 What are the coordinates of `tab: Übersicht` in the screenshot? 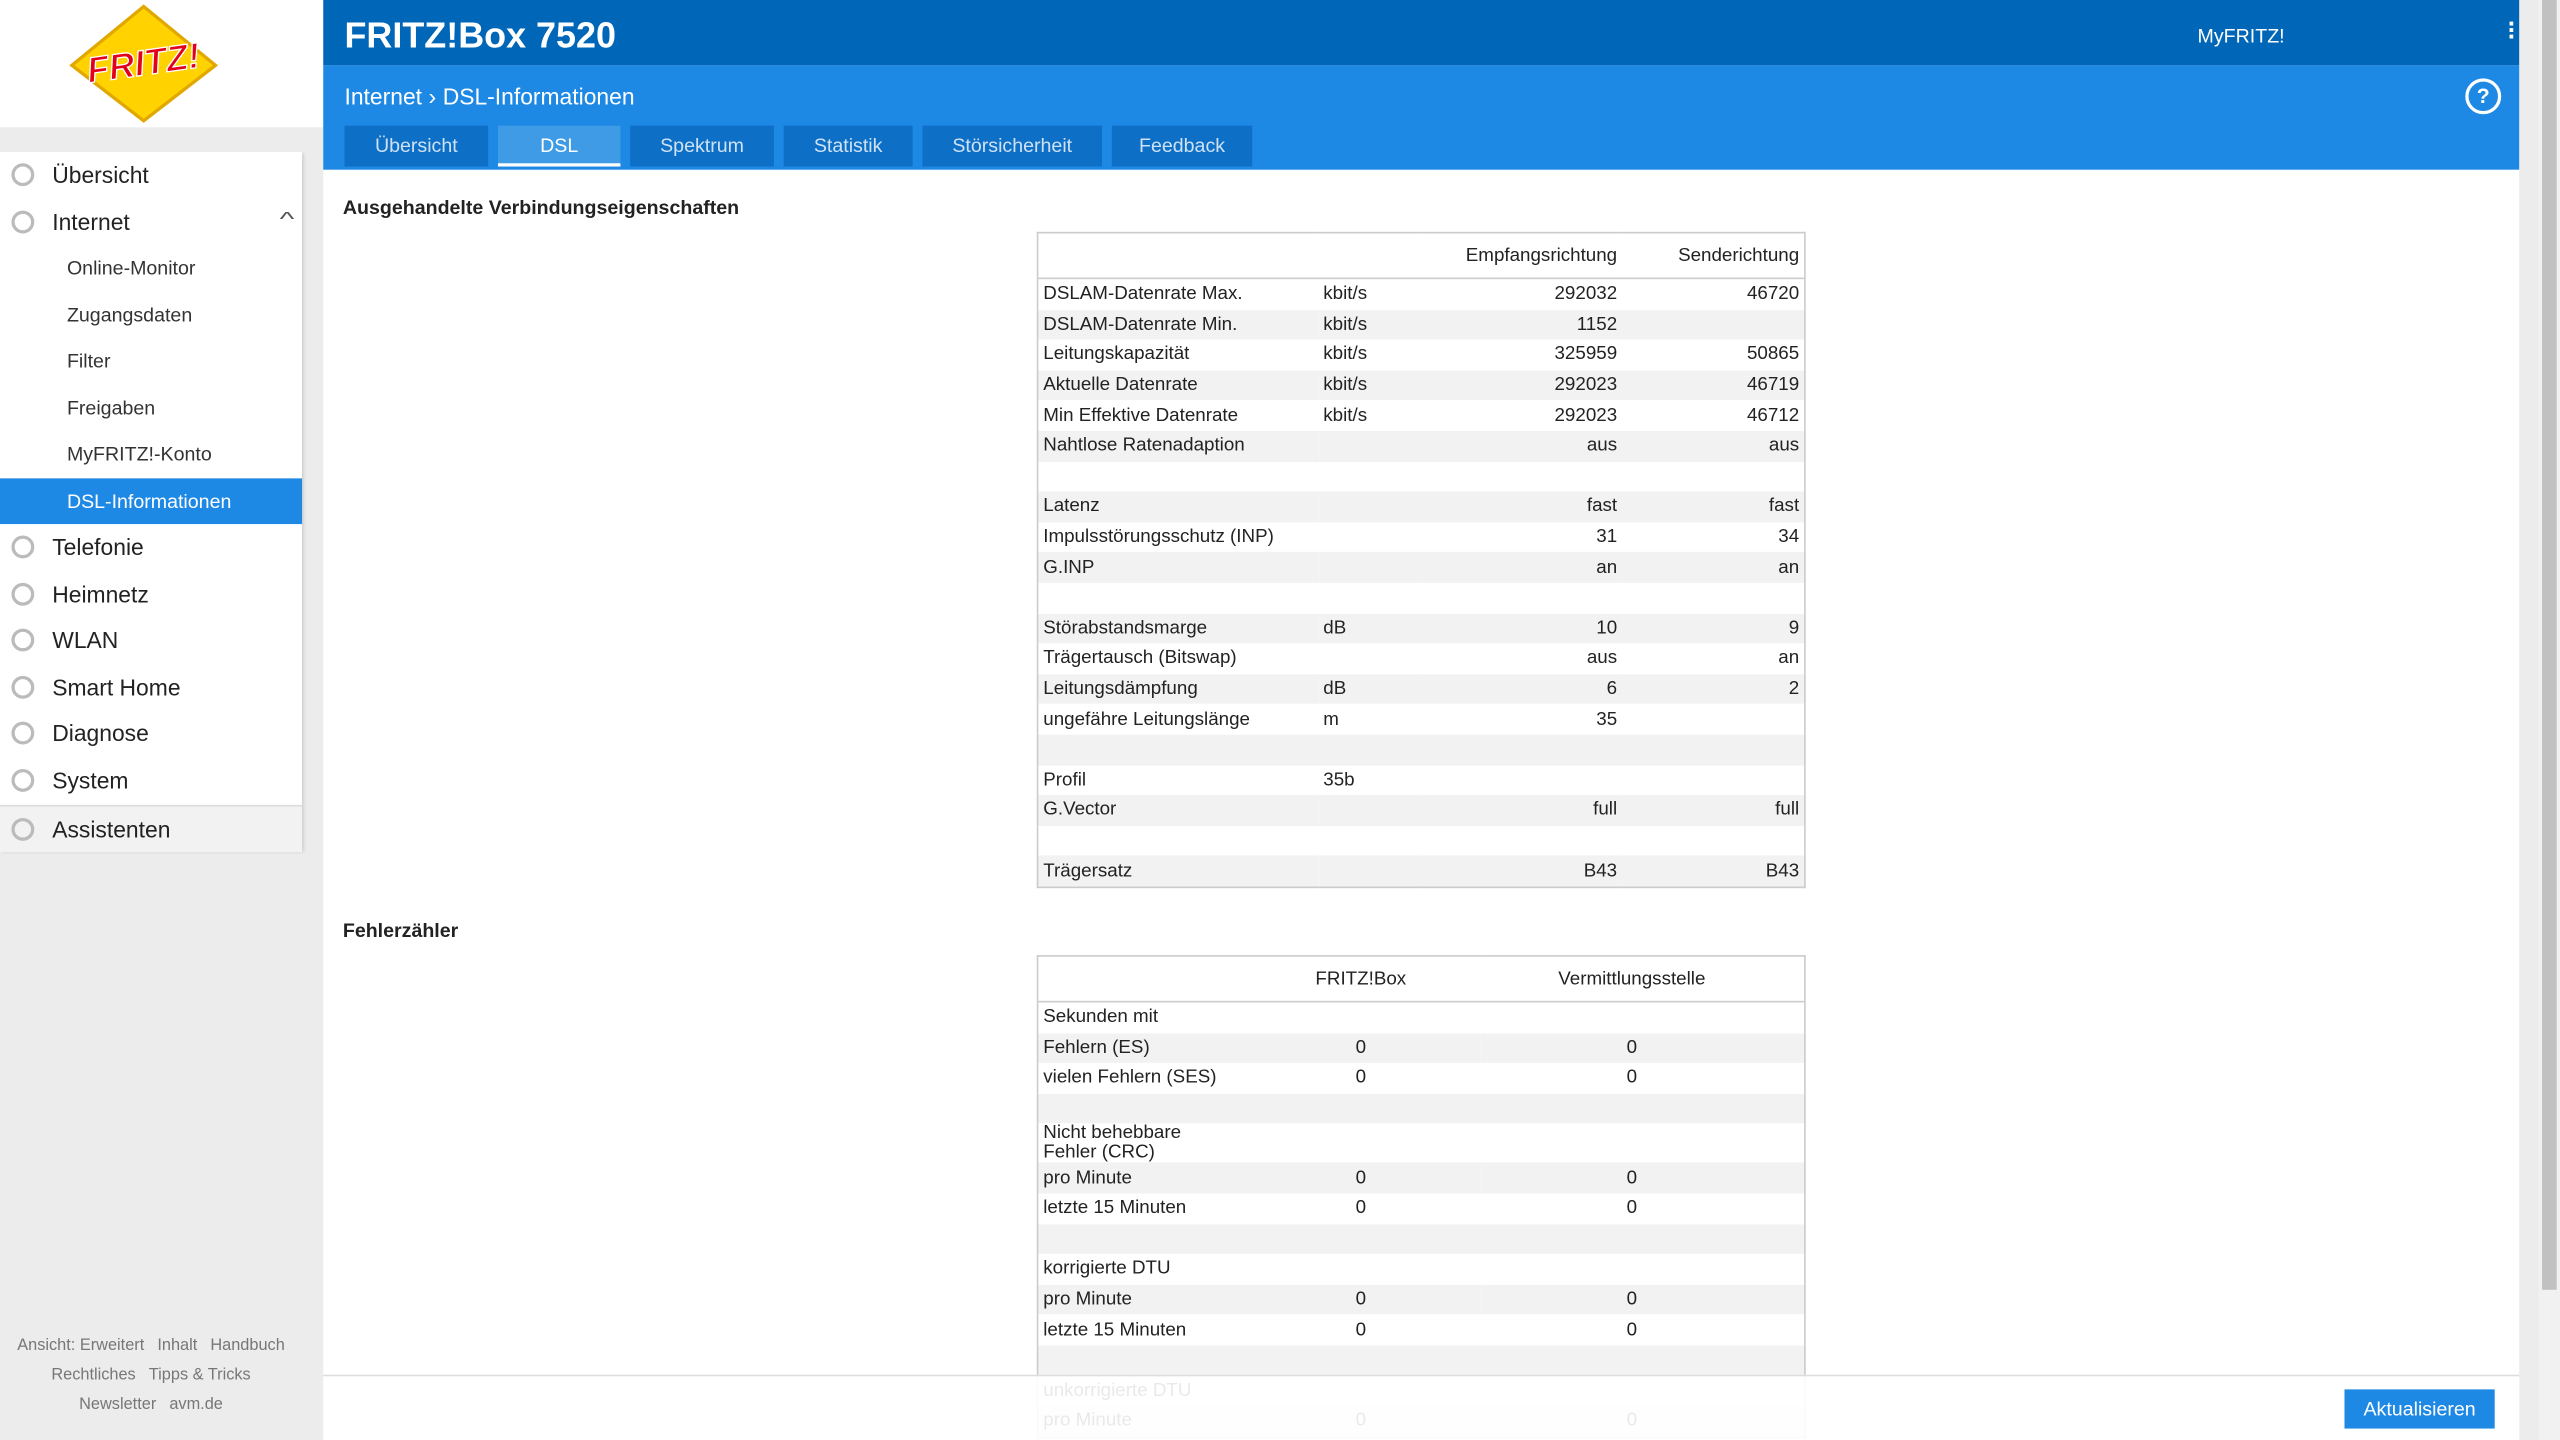 It's located at (416, 146).